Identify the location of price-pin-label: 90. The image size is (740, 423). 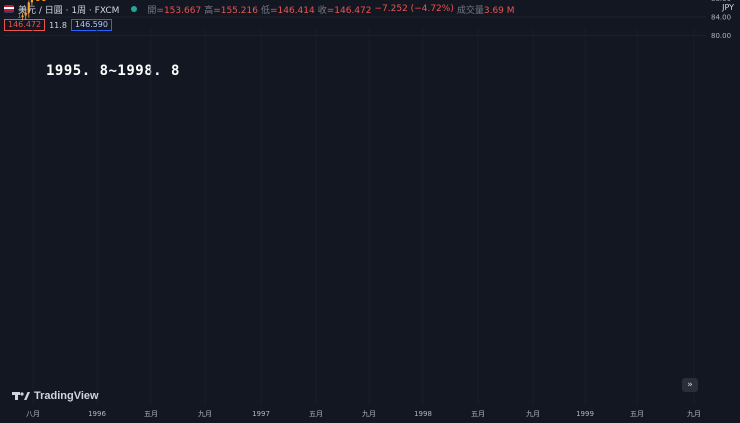
(41, 1).